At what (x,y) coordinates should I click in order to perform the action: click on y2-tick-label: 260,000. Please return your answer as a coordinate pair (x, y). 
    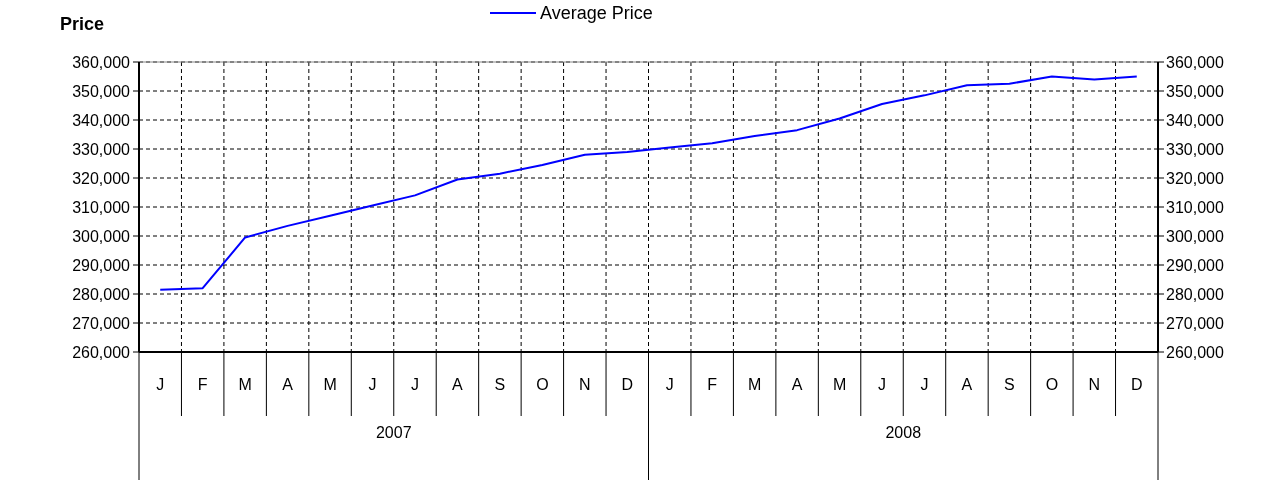
    Looking at the image, I should click on (1195, 352).